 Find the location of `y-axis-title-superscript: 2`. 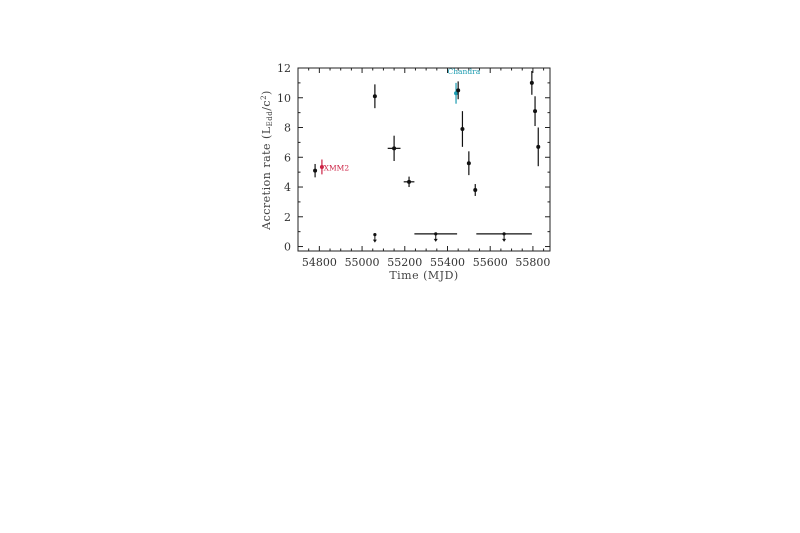

y-axis-title-superscript: 2 is located at coordinates (264, 97).